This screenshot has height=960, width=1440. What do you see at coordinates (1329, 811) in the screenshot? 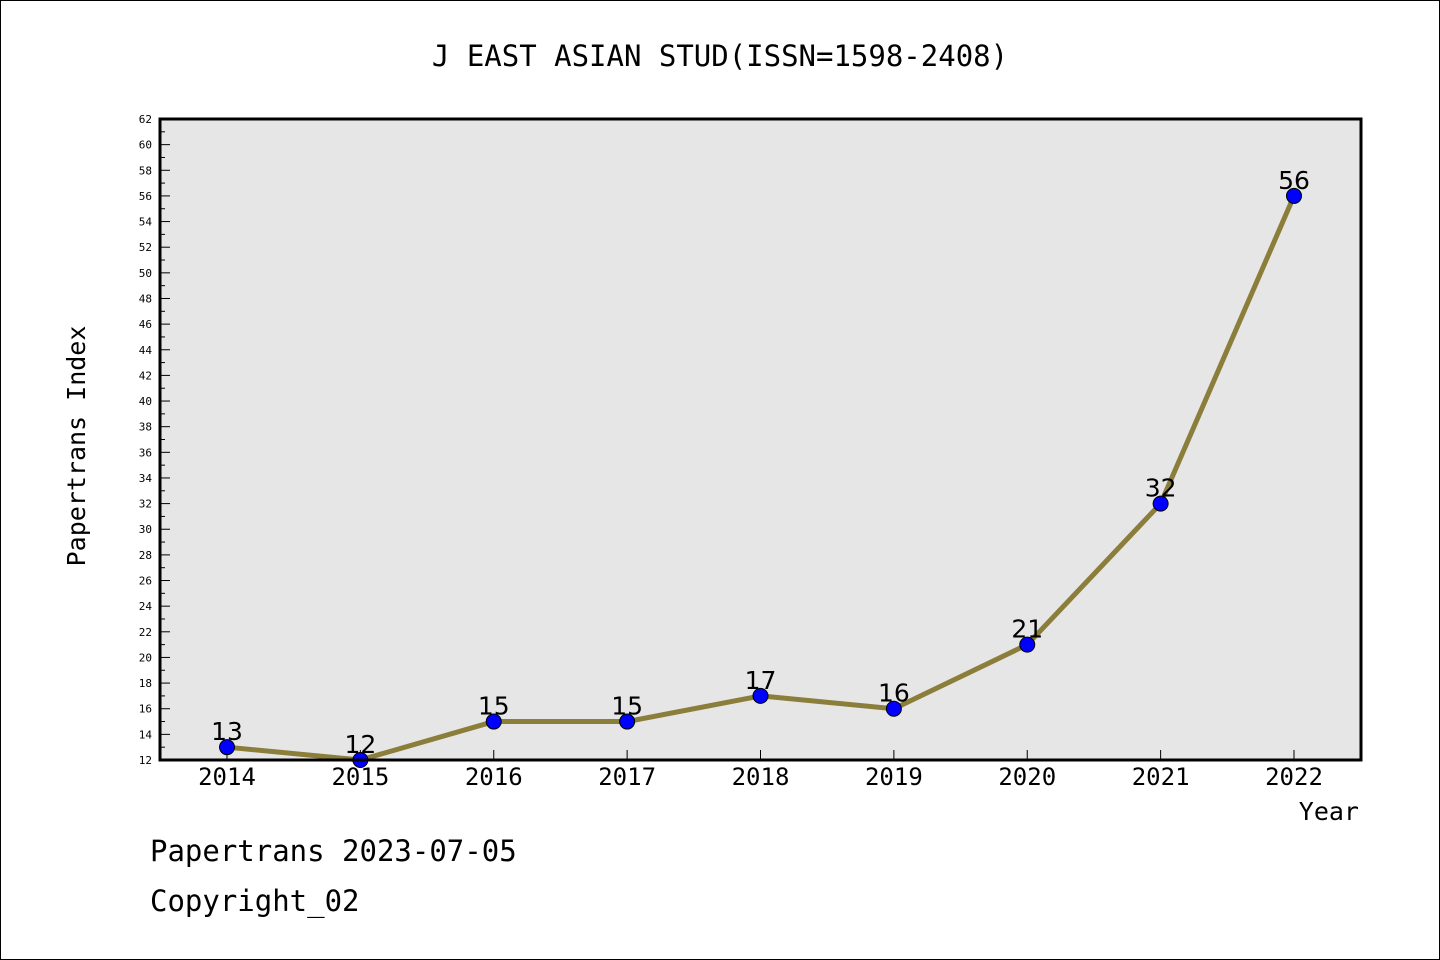
I see `x-axis-label: Year` at bounding box center [1329, 811].